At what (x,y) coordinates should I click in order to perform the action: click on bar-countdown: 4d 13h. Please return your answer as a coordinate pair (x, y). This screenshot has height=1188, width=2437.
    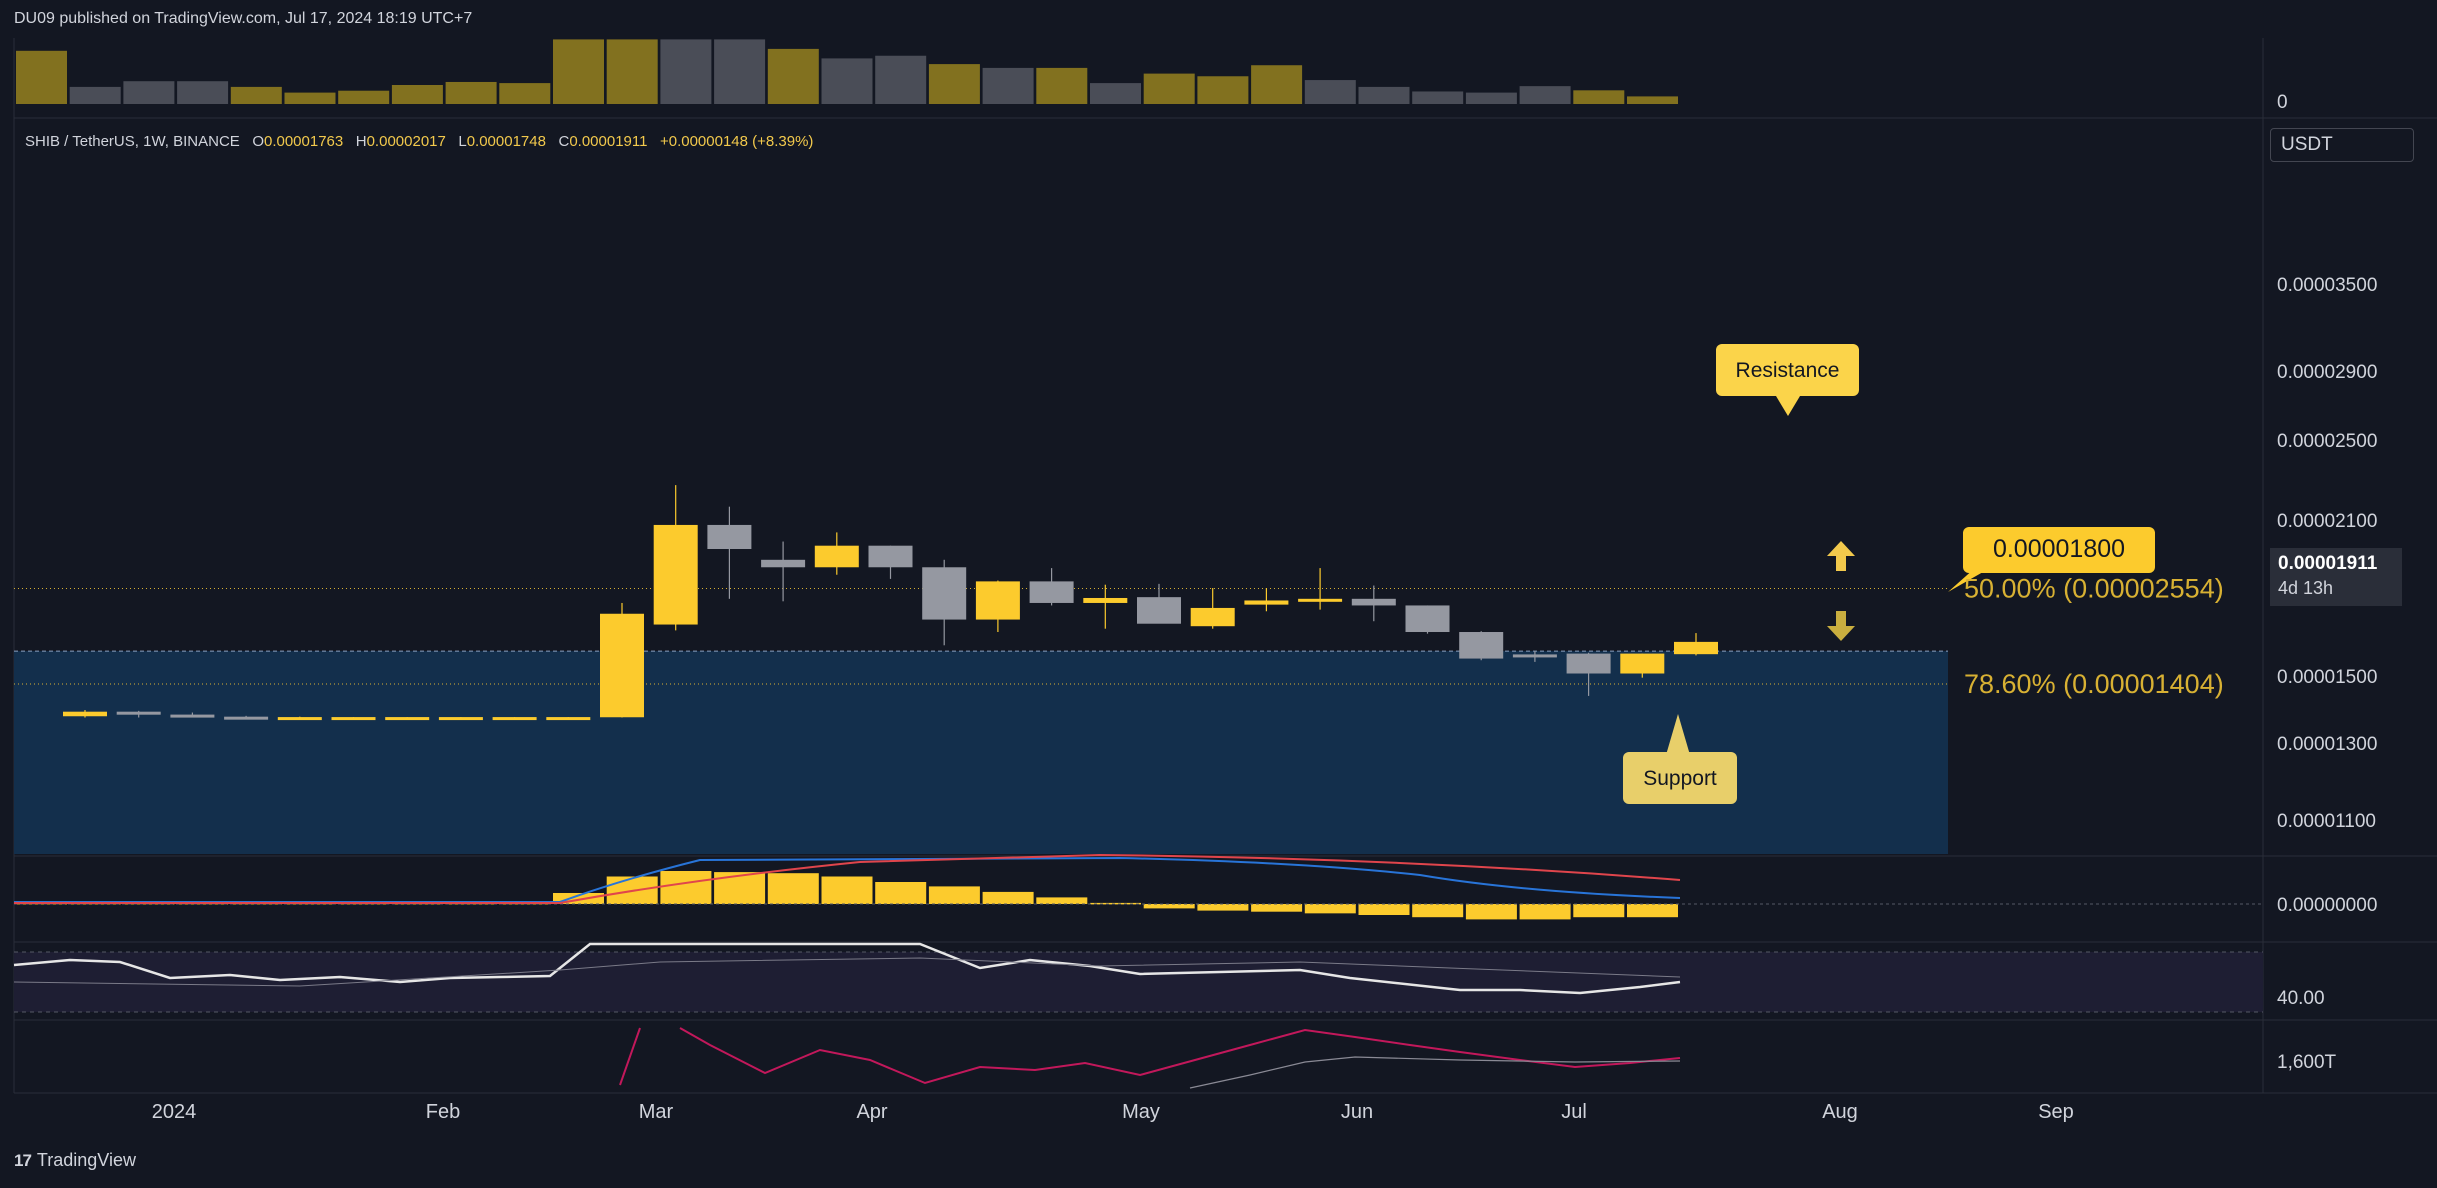
    Looking at the image, I should click on (2306, 588).